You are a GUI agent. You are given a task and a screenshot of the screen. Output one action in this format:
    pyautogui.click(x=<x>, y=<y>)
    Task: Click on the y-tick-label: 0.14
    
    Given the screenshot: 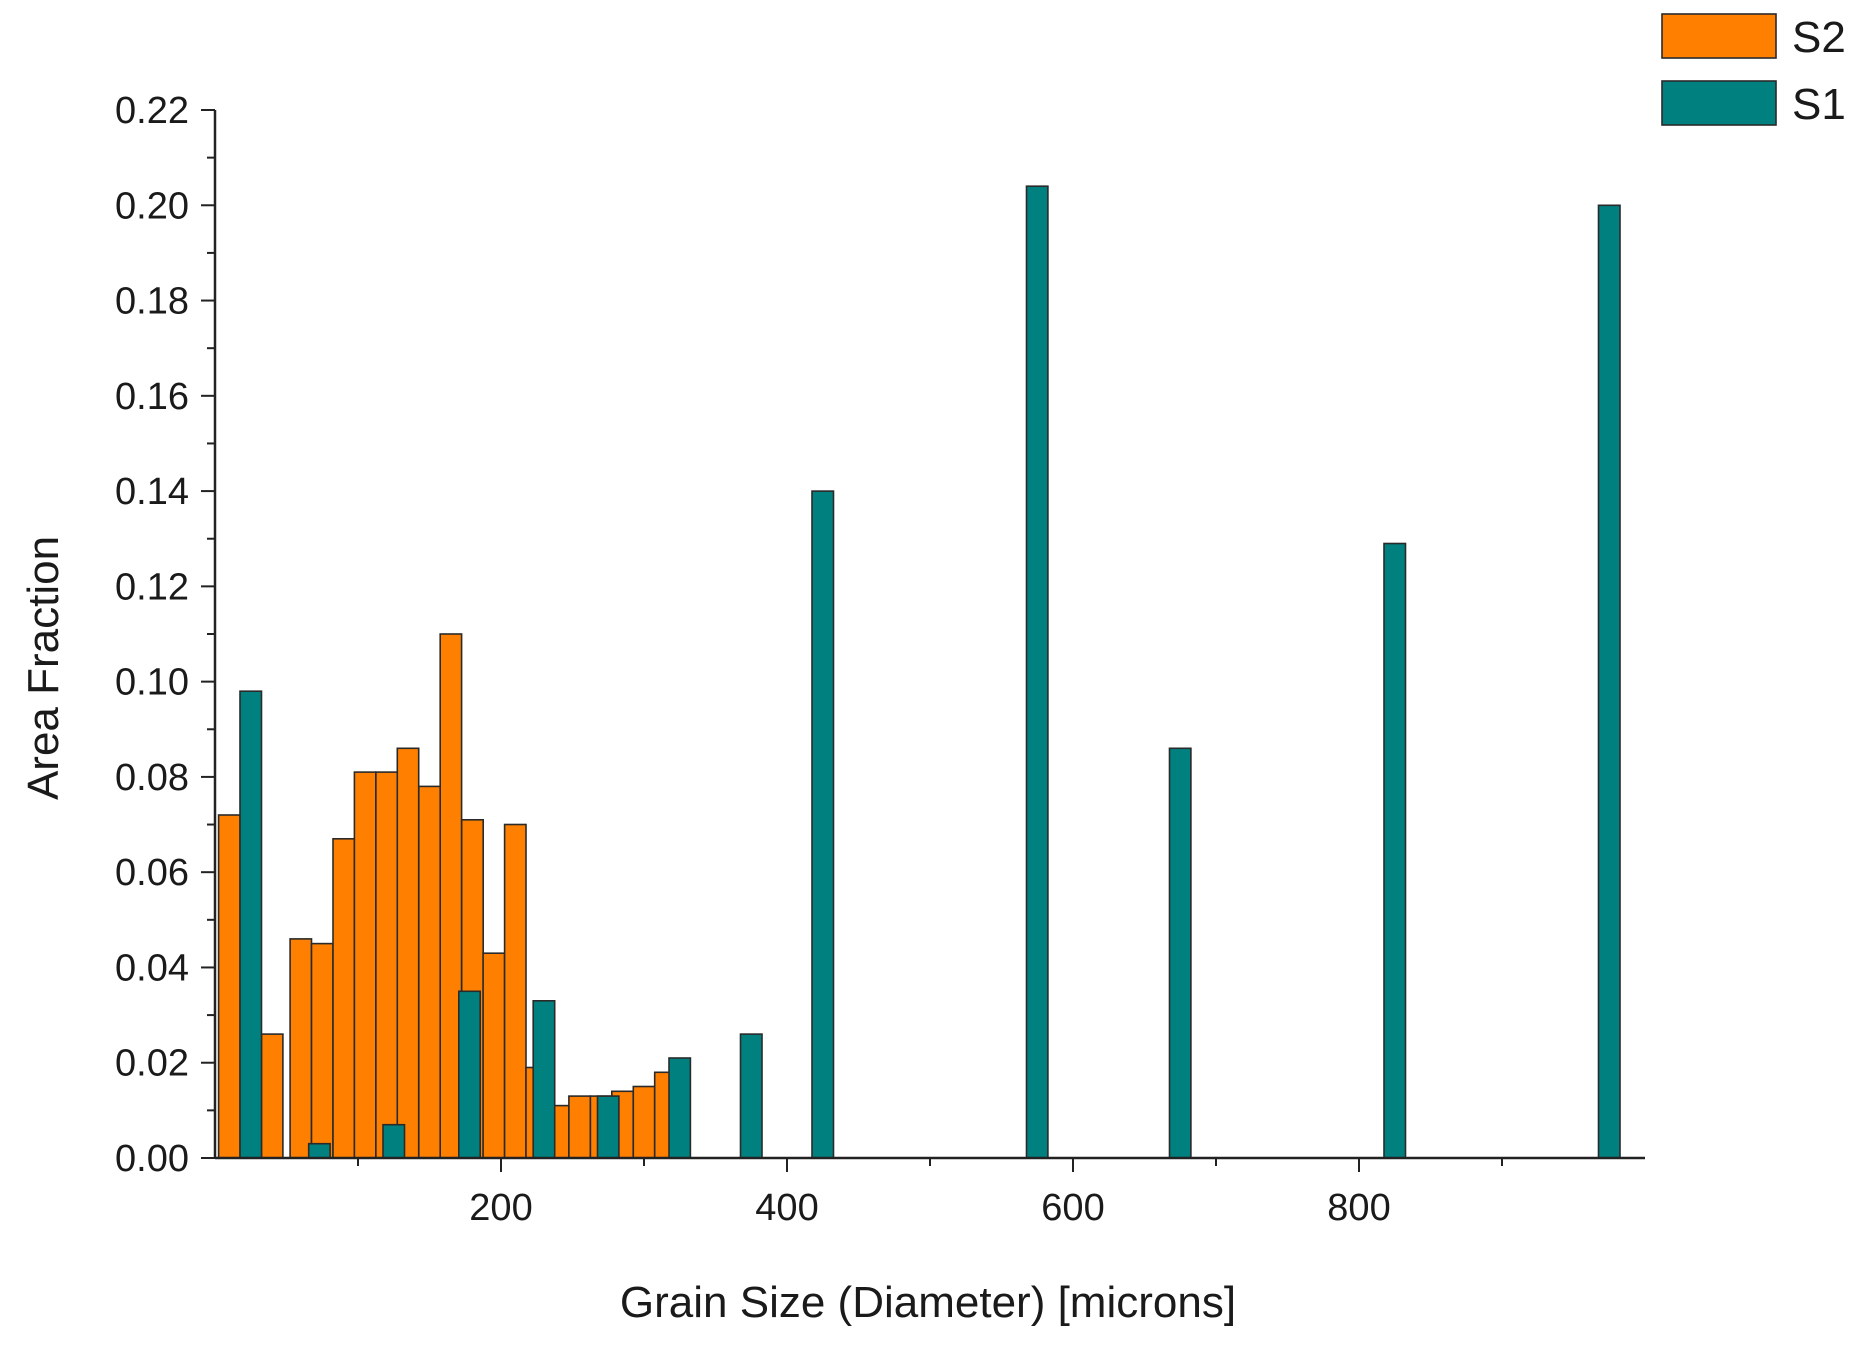 What is the action you would take?
    pyautogui.click(x=152, y=492)
    